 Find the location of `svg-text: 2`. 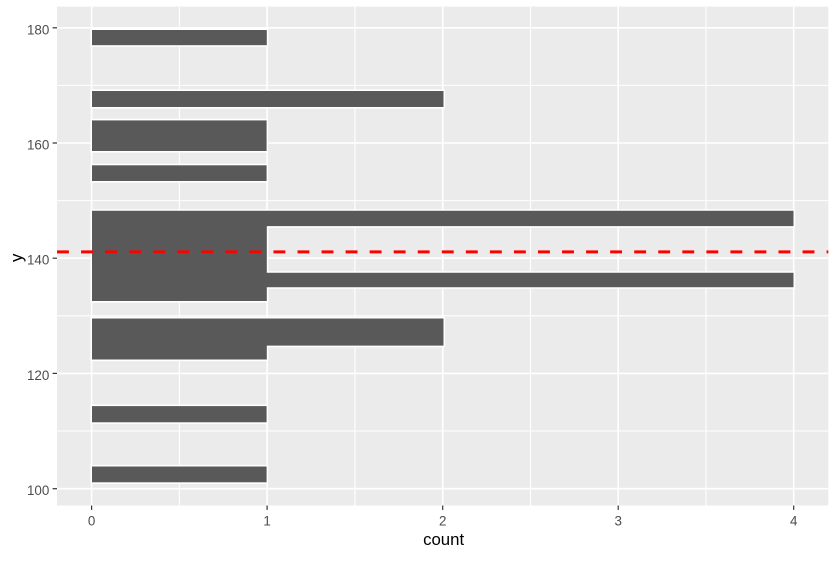

svg-text: 2 is located at coordinates (442, 520).